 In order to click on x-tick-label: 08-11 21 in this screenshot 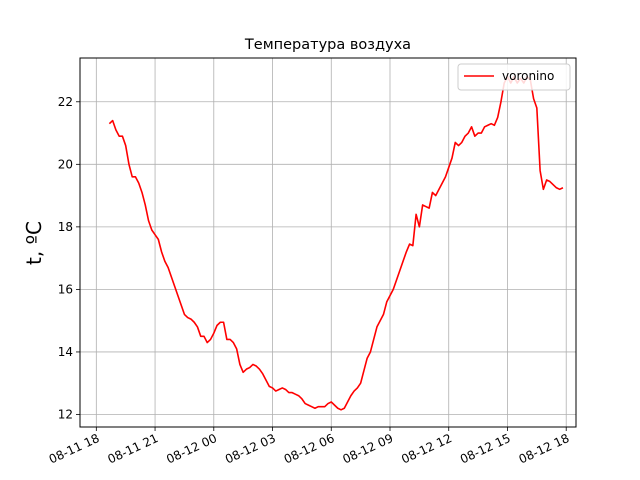, I will do `click(133, 448)`.